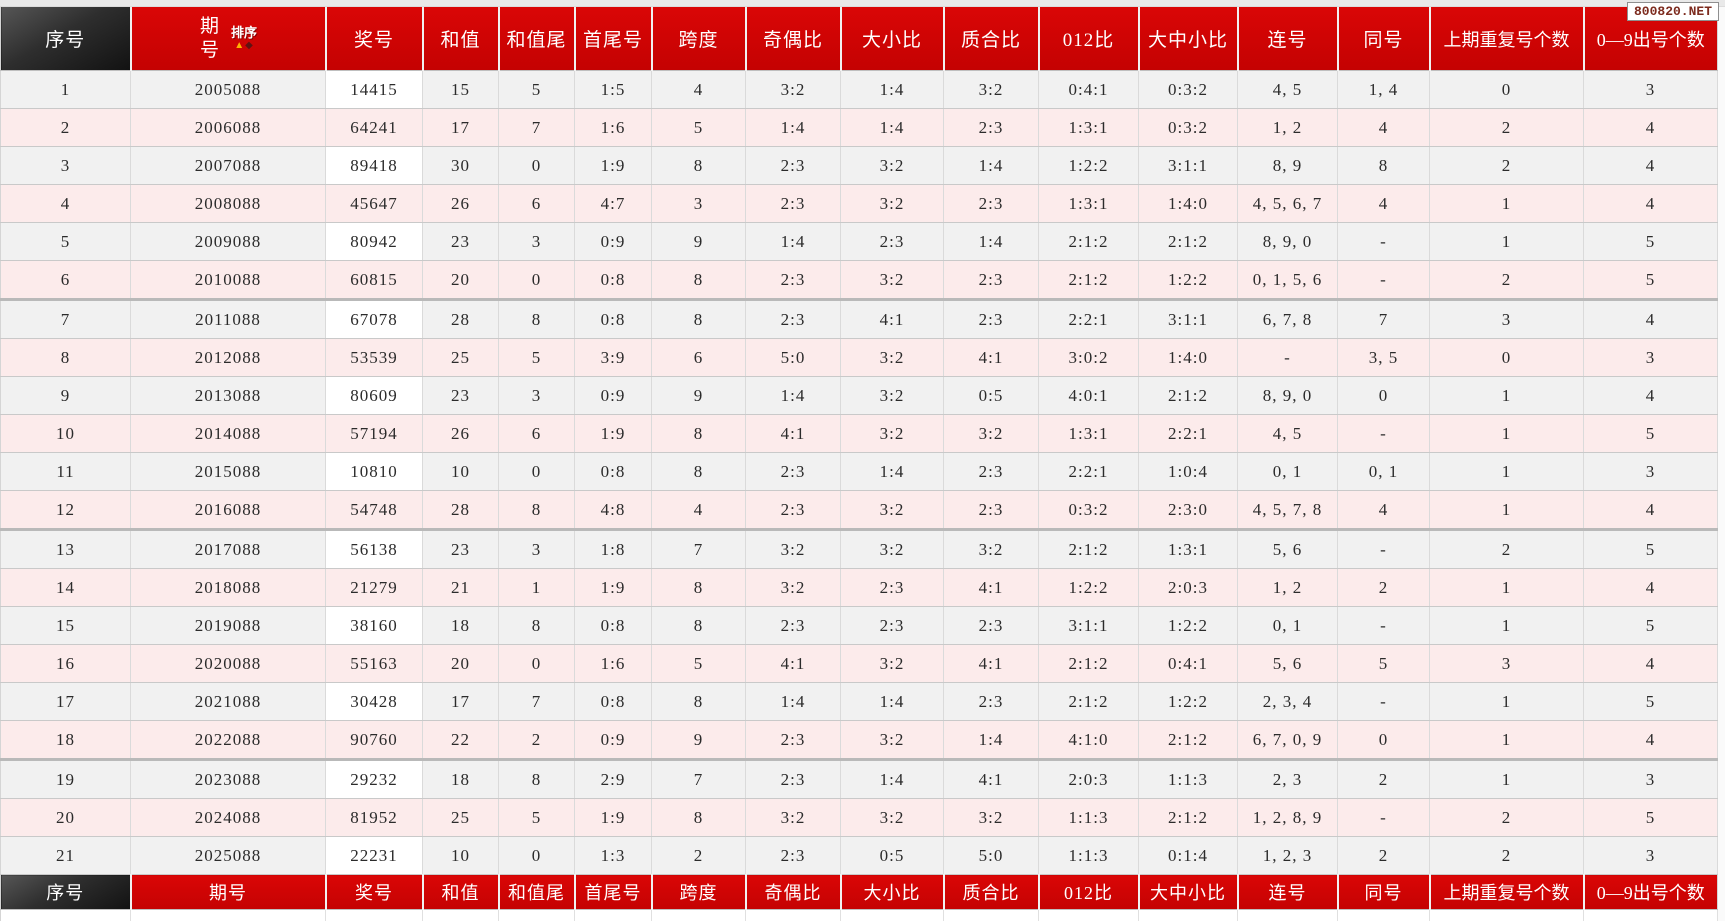  Describe the element at coordinates (1651, 892) in the screenshot. I see `footer-digit-appear-count: 0—9出号个数` at that location.